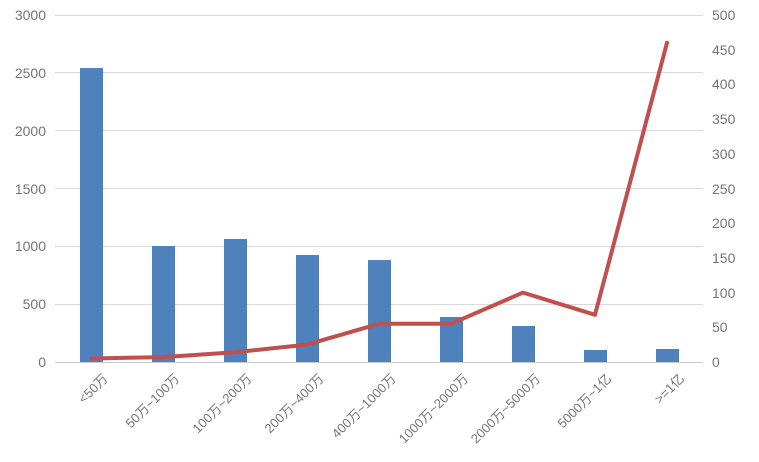 This screenshot has width=759, height=462. What do you see at coordinates (30, 72) in the screenshot?
I see `left-axis-tick-2500: 2500` at bounding box center [30, 72].